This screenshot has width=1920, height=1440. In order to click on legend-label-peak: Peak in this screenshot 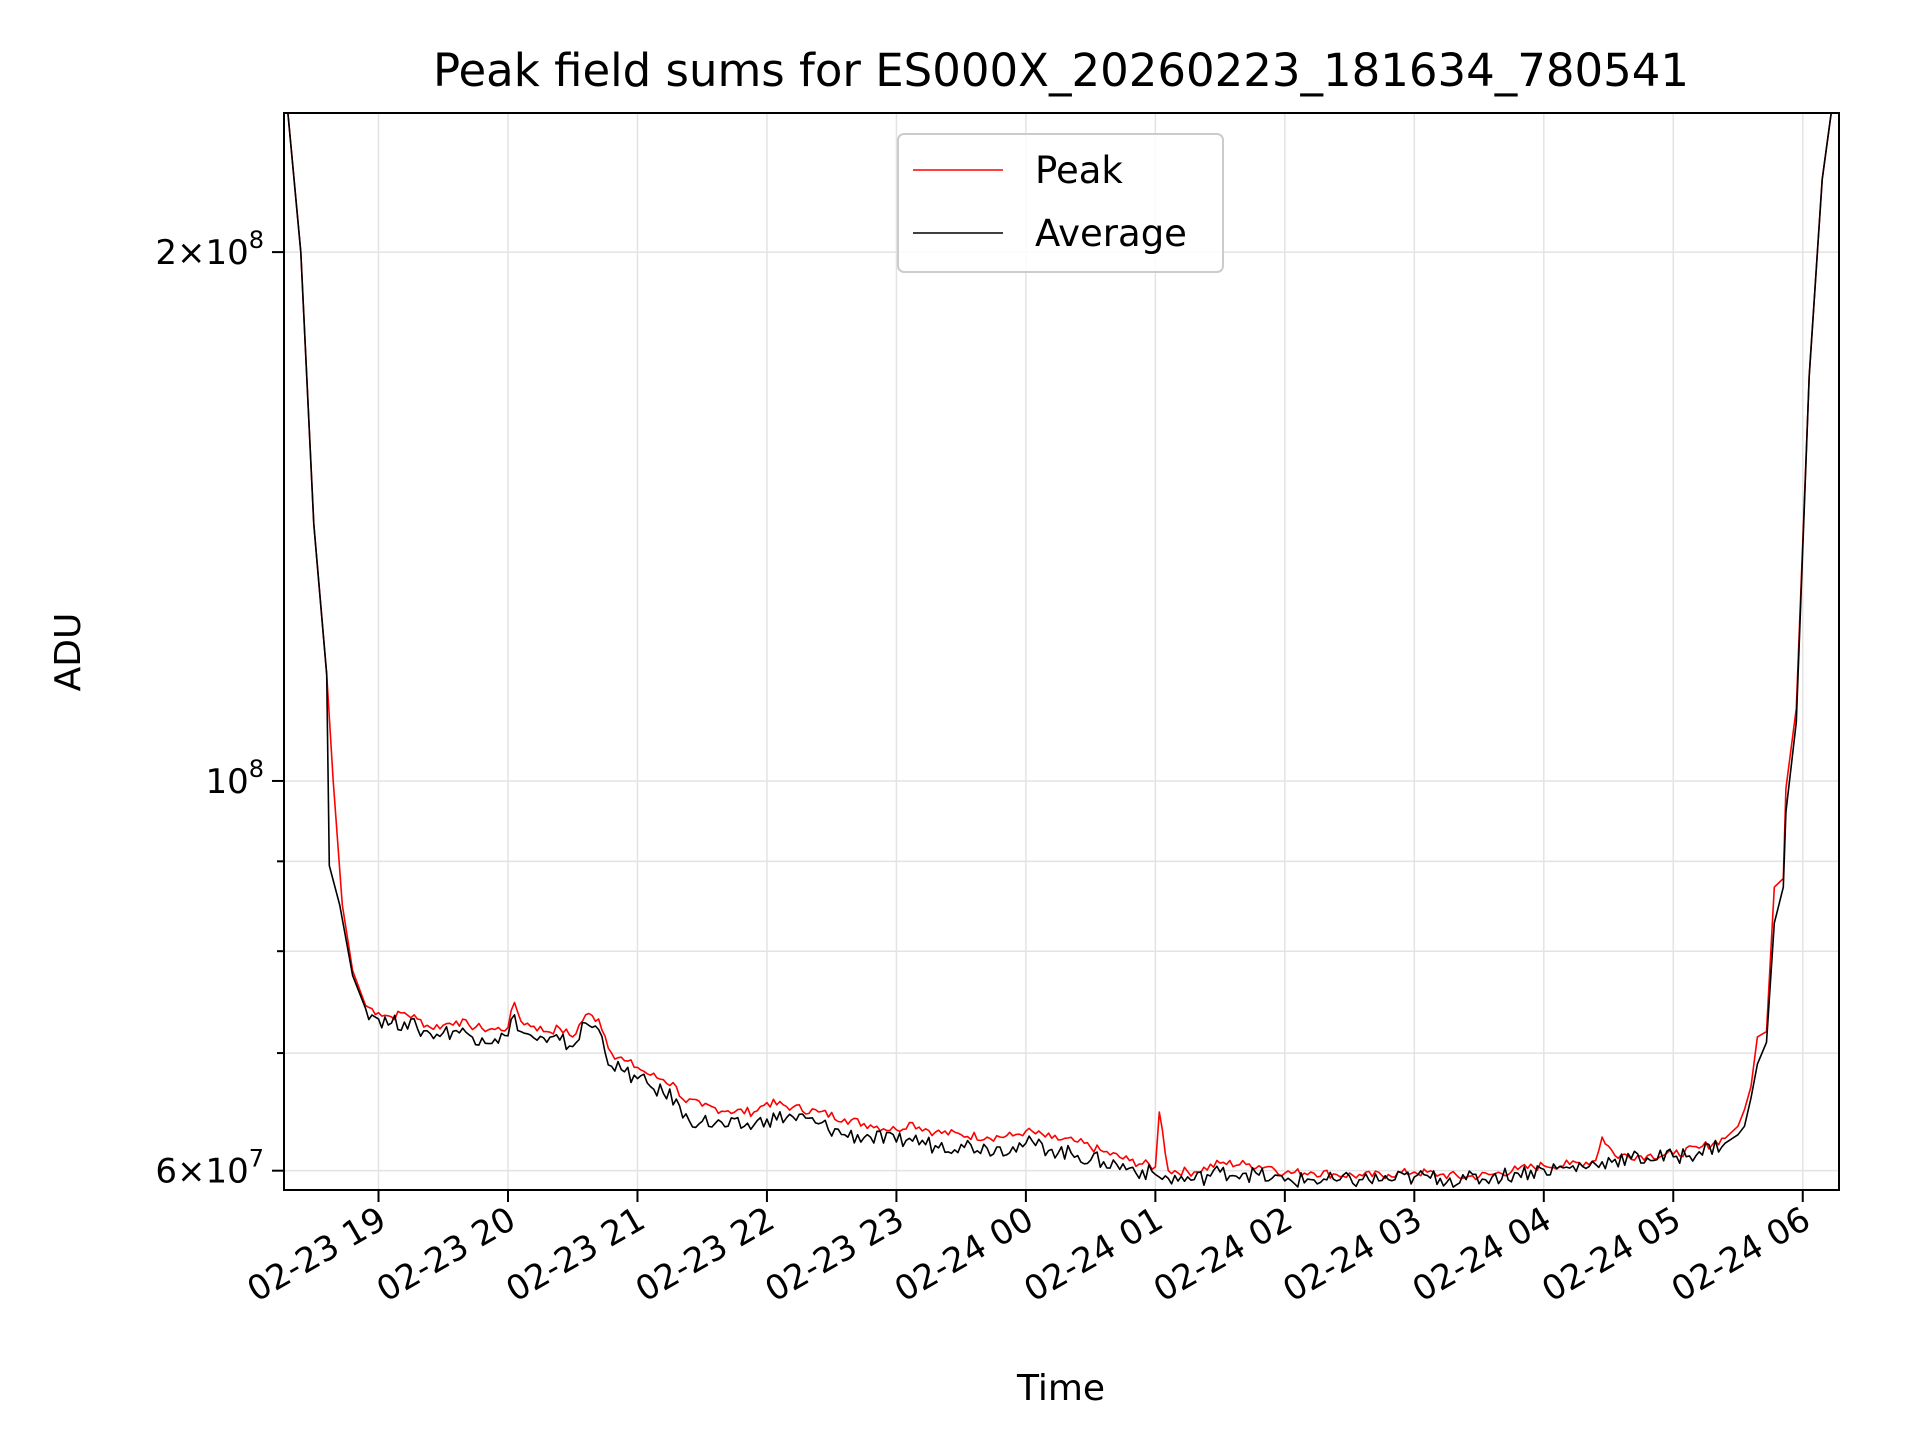, I will do `click(1079, 170)`.